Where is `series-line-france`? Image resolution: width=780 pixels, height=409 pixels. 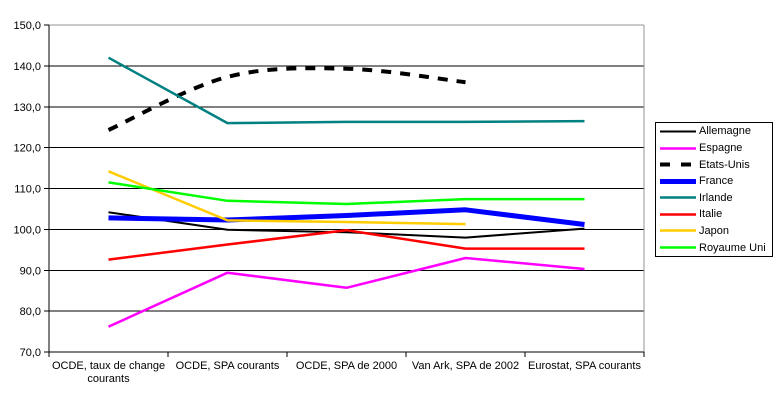 series-line-france is located at coordinates (346, 217).